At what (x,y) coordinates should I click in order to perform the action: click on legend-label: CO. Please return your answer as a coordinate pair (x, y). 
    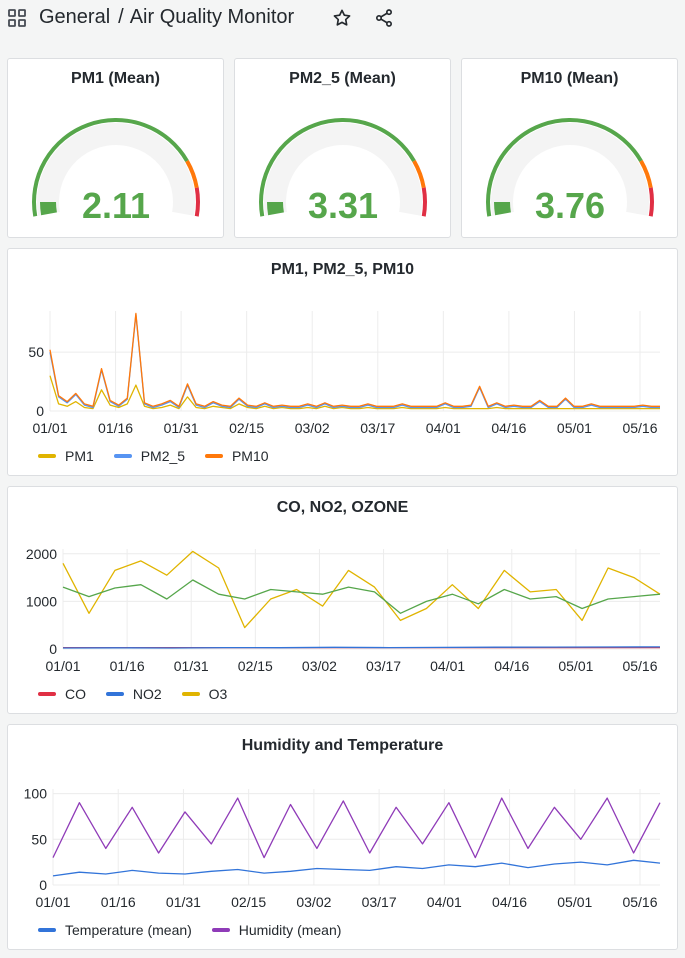
    Looking at the image, I should click on (75, 694).